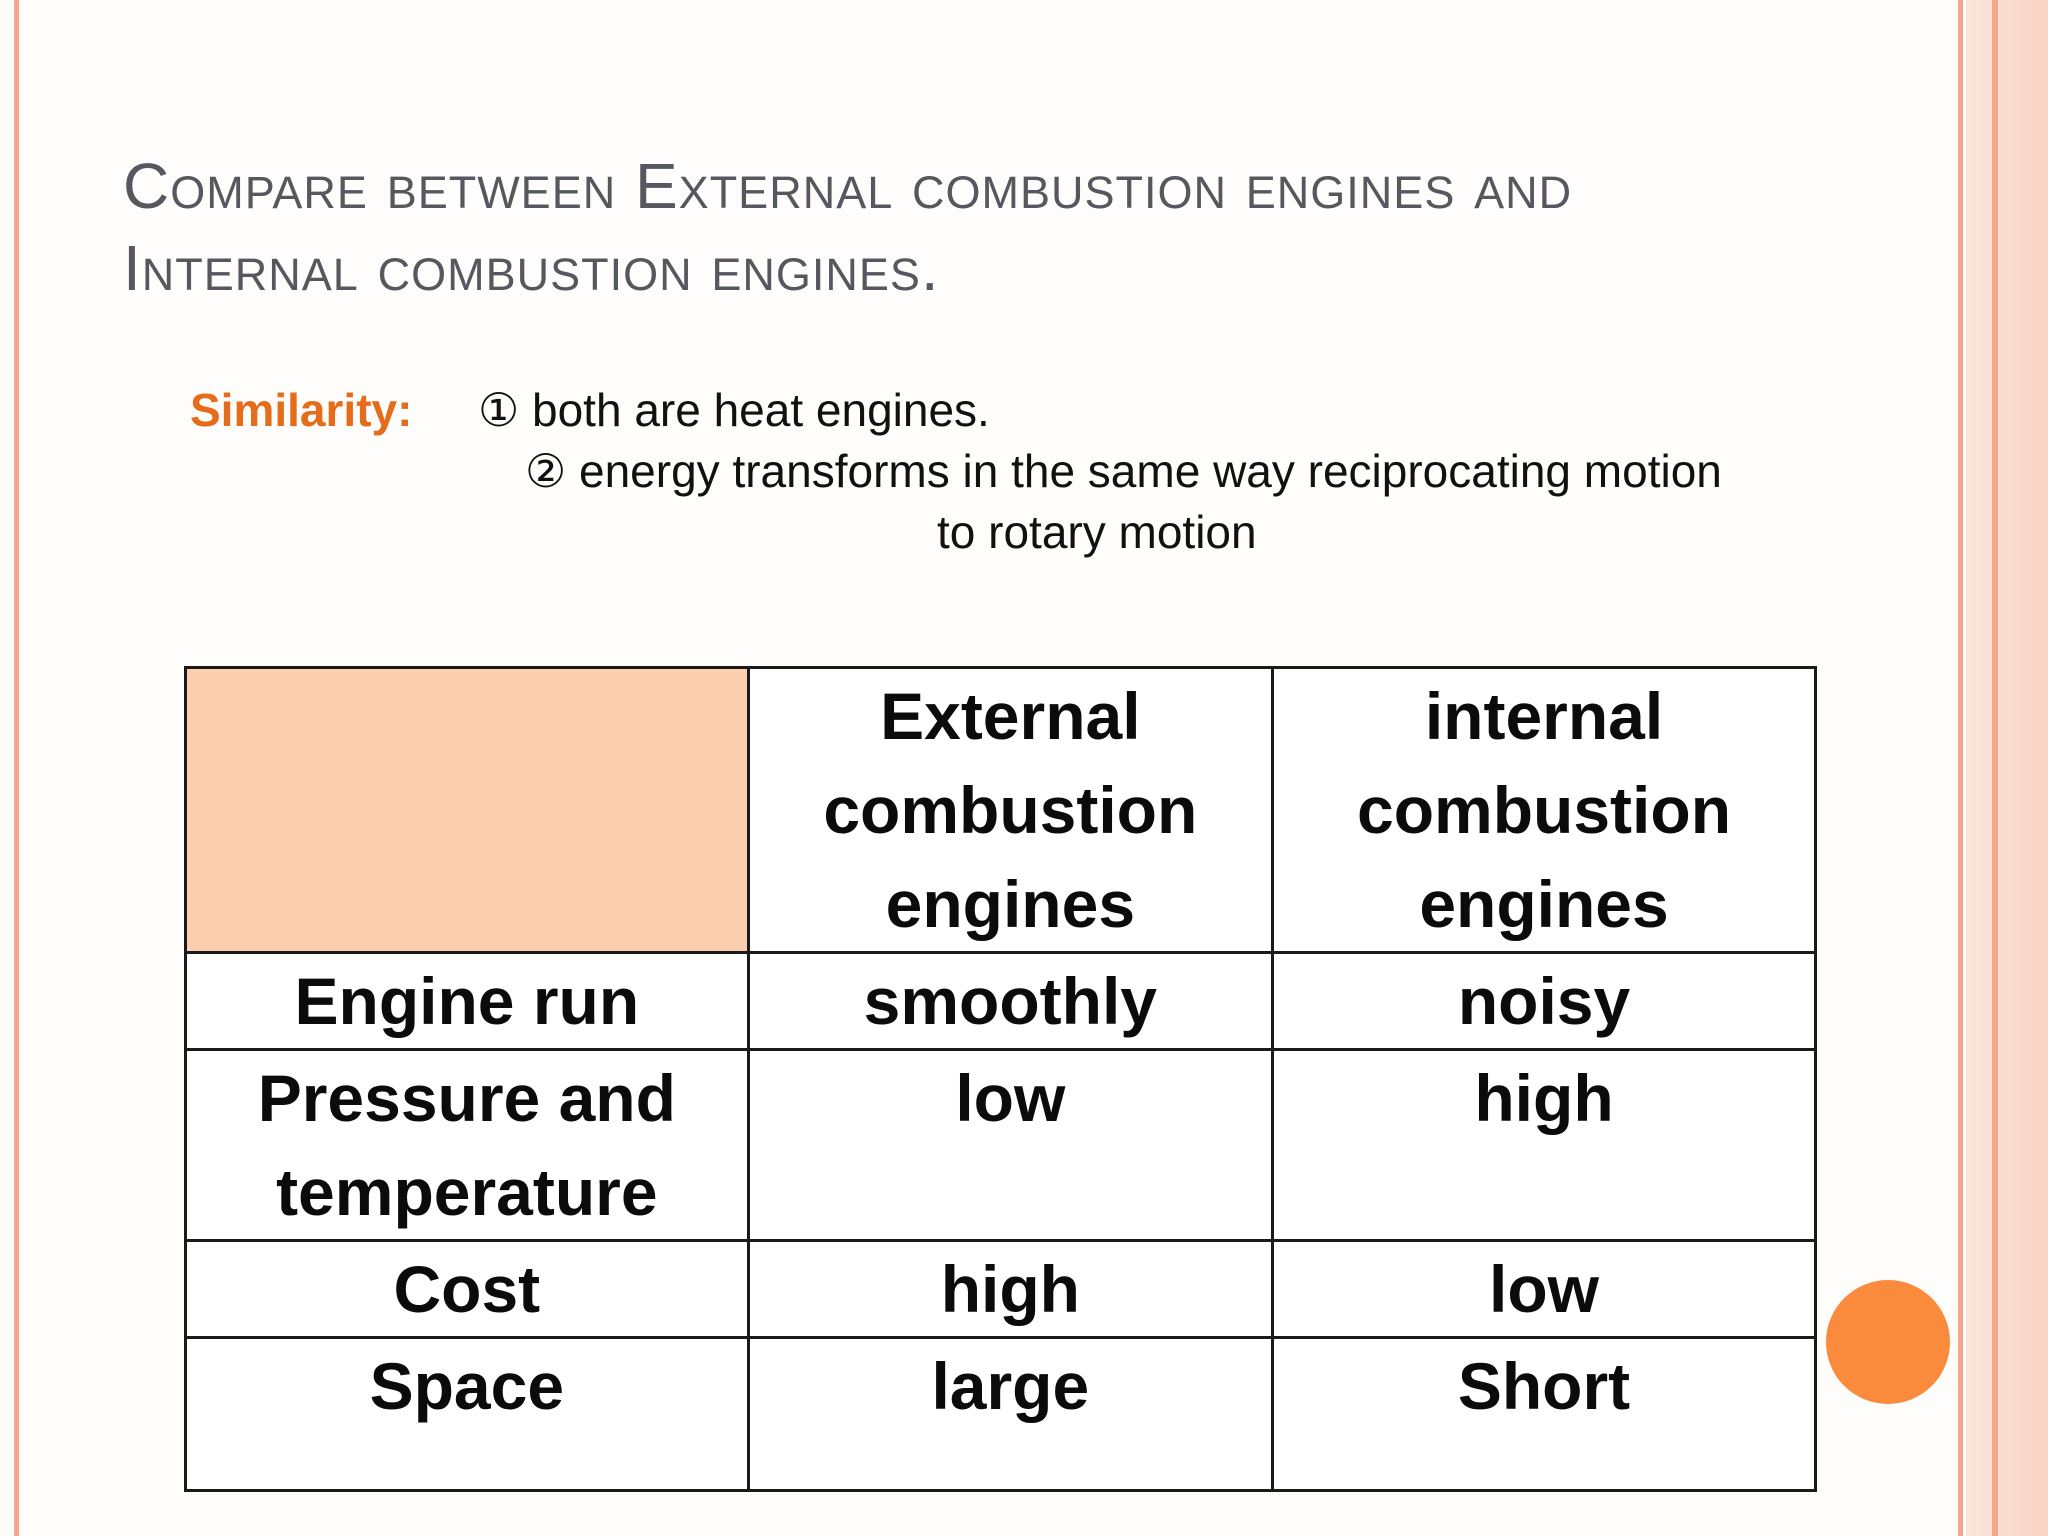 This screenshot has width=2048, height=1536. Describe the element at coordinates (2007, 768) in the screenshot. I see `right-decorative-band` at that location.